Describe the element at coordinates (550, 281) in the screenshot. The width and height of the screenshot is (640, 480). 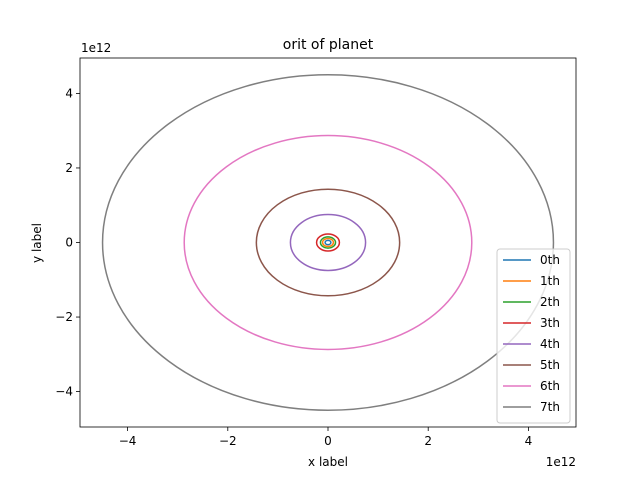
I see `legend-label-1th: 1th` at that location.